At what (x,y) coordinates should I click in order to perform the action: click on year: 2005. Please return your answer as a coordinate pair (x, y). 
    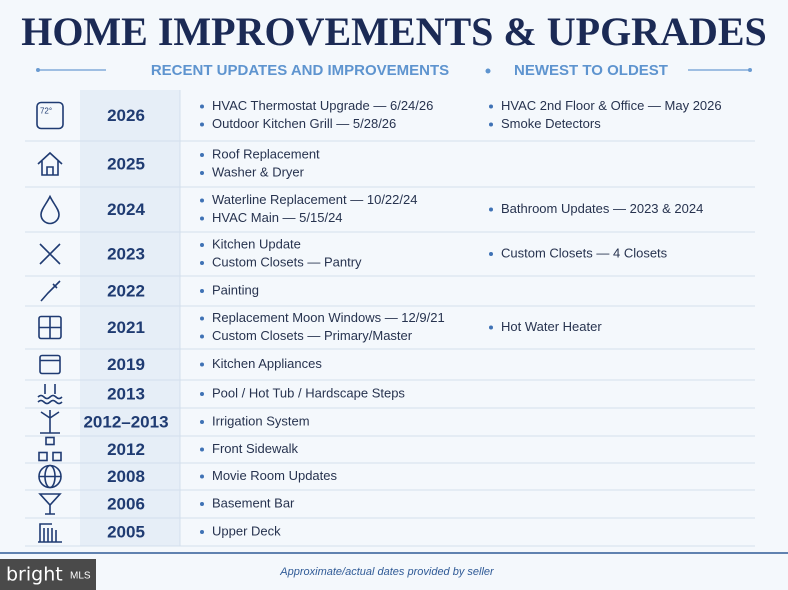
    Looking at the image, I should click on (126, 531).